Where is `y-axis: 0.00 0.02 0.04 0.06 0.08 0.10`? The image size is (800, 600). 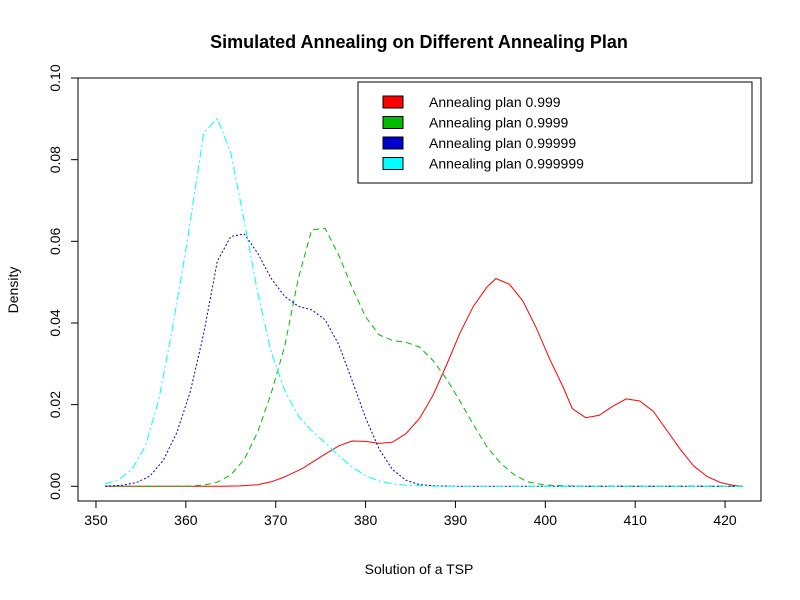
y-axis: 0.00 0.02 0.04 0.06 0.08 0.10 is located at coordinates (63, 282).